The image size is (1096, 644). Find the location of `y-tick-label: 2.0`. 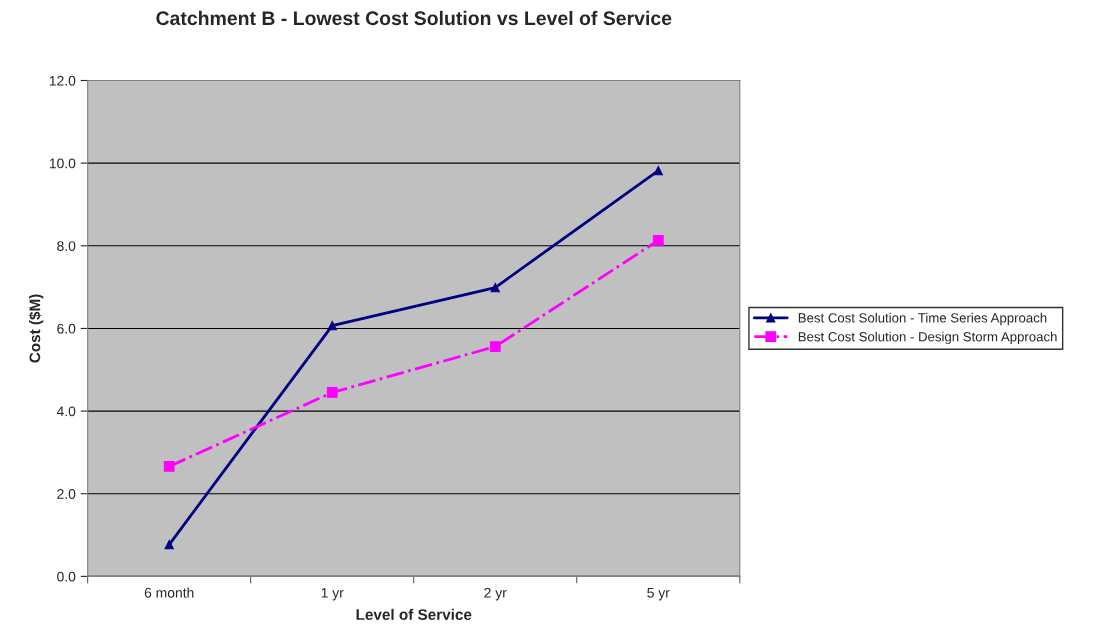

y-tick-label: 2.0 is located at coordinates (66, 494).